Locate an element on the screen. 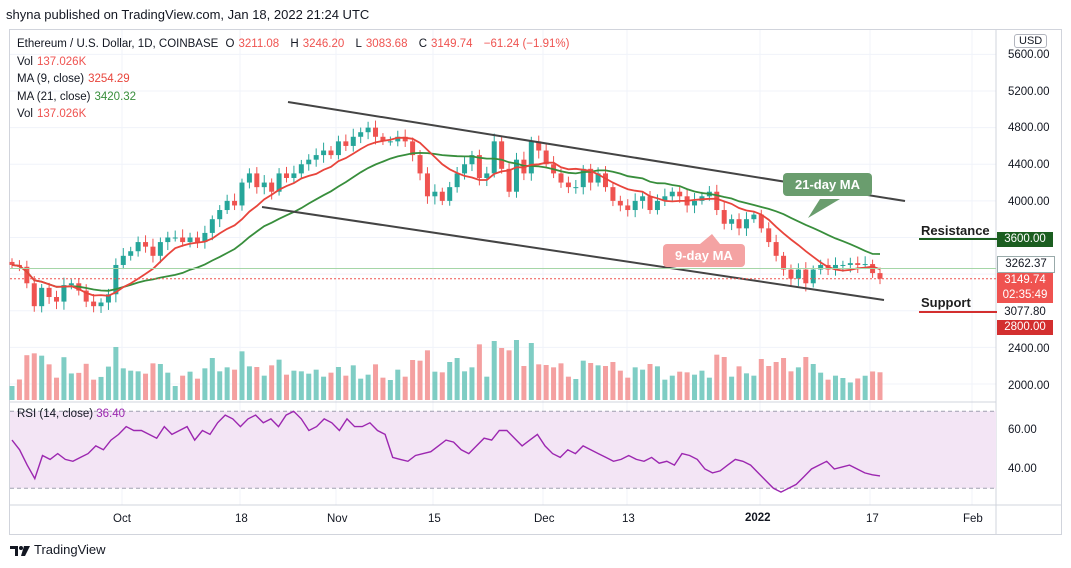 The height and width of the screenshot is (568, 1071). rsi-tick-60: 60.00 is located at coordinates (1022, 430).